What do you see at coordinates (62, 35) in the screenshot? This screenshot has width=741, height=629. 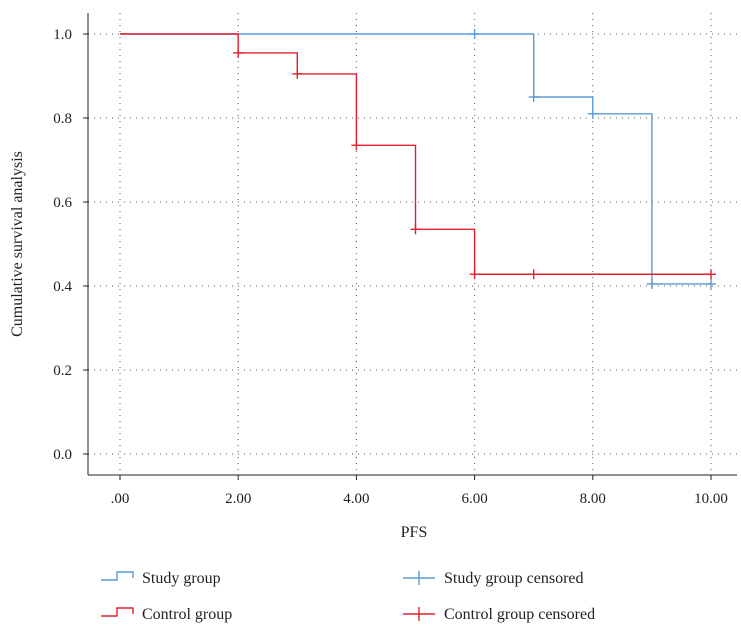 I see `y-tick-label: 1.0` at bounding box center [62, 35].